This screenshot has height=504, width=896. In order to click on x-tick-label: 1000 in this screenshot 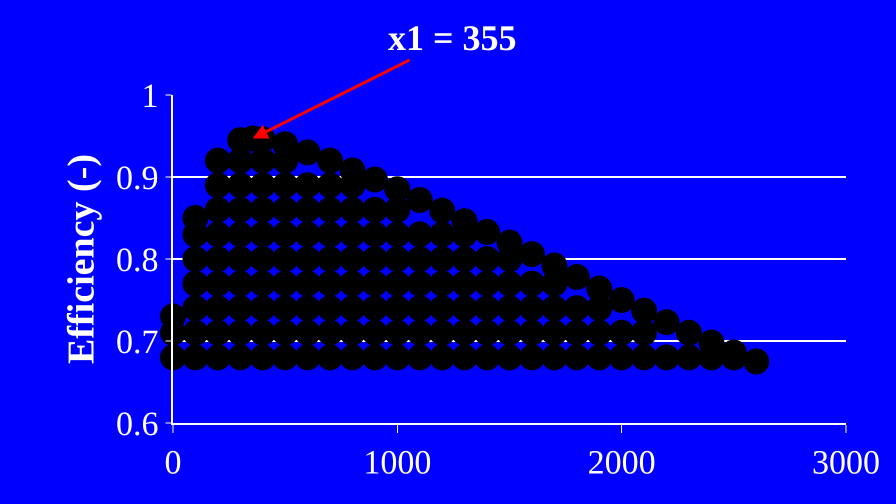, I will do `click(397, 463)`.